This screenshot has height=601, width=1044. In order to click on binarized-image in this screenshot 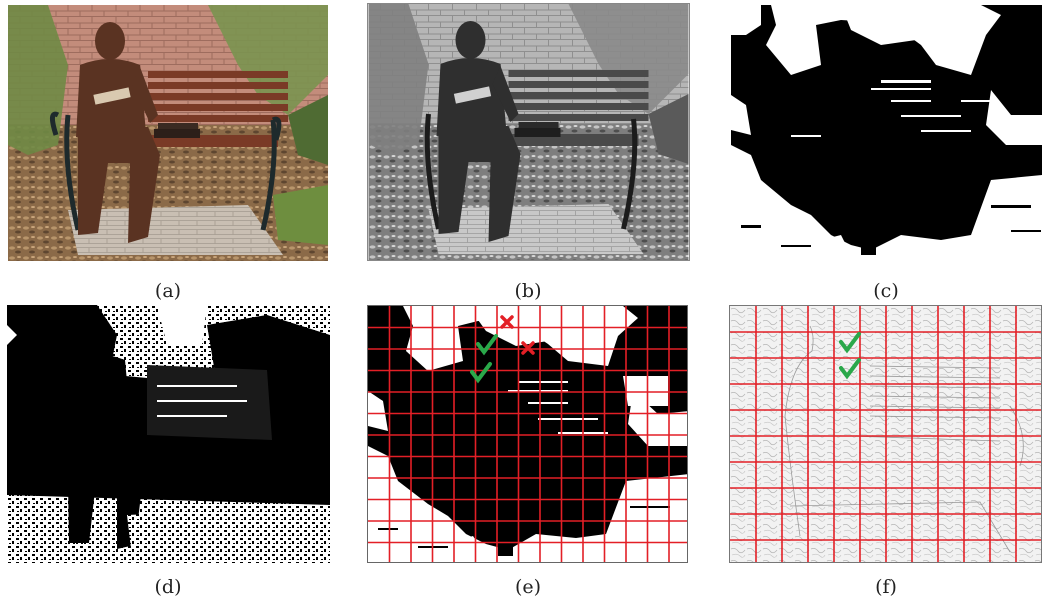, I will do `click(168, 434)`.